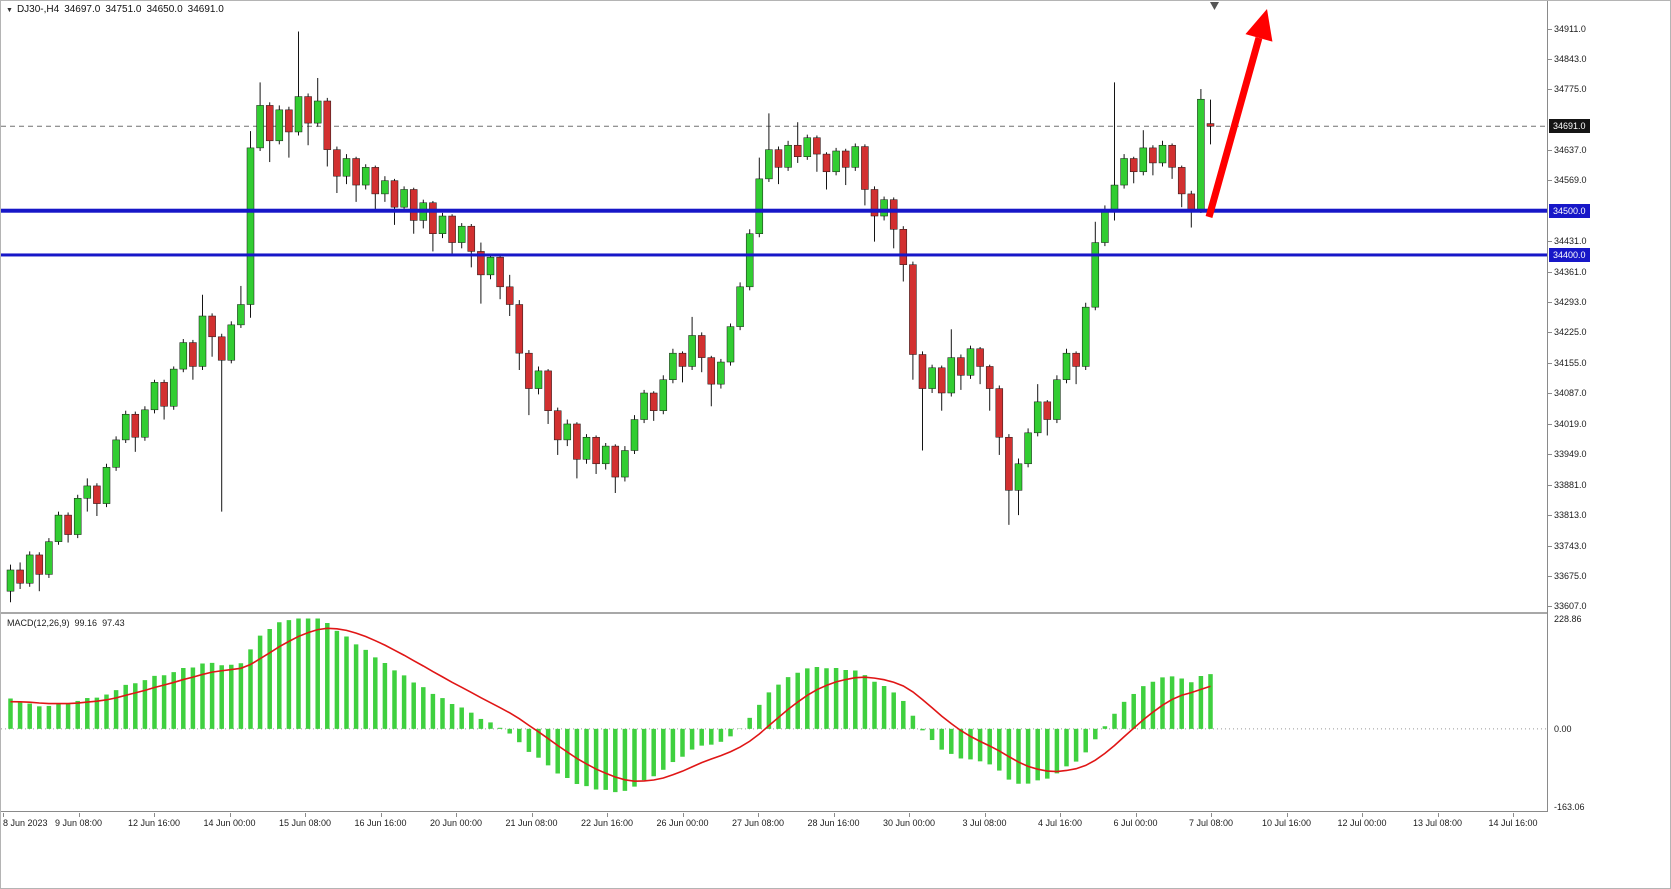 Image resolution: width=1671 pixels, height=889 pixels. I want to click on price-axis-label: 34087.0, so click(1570, 393).